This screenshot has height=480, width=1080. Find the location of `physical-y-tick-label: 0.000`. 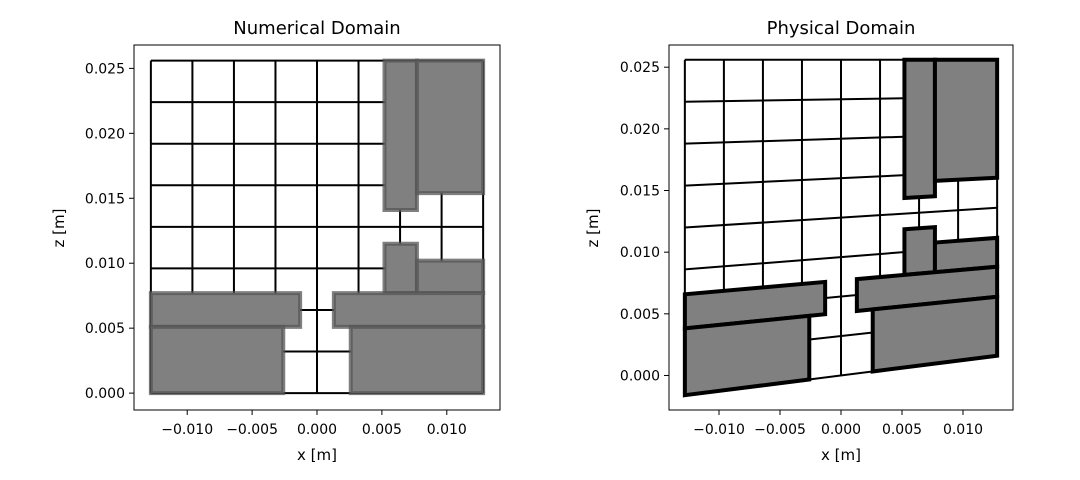

physical-y-tick-label: 0.000 is located at coordinates (640, 376).